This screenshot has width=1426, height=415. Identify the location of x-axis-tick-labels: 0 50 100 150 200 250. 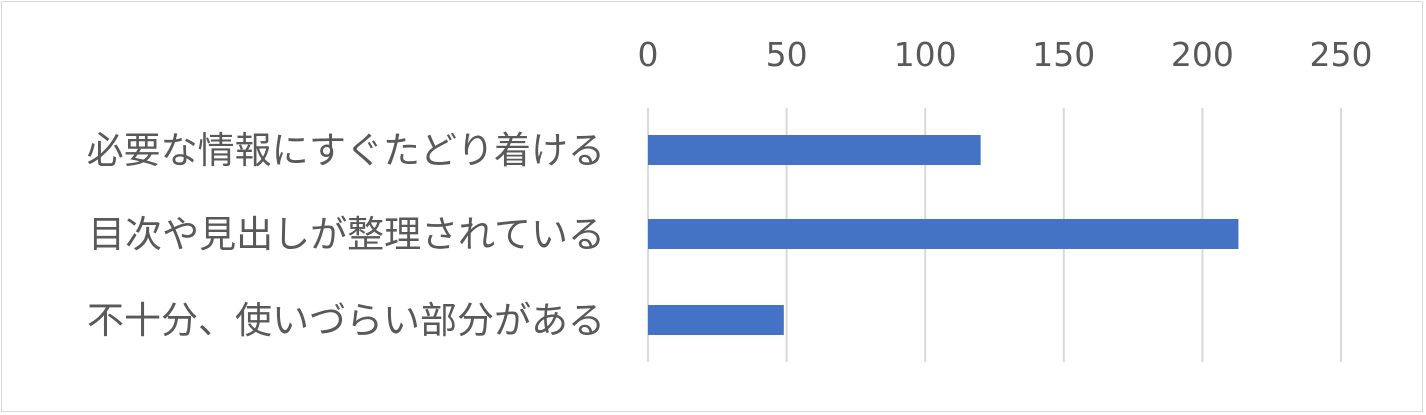
(1005, 54).